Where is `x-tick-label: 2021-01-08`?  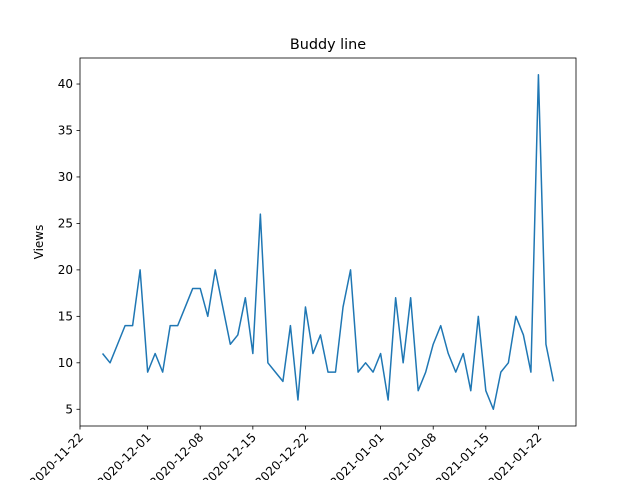 x-tick-label: 2021-01-08 is located at coordinates (409, 455).